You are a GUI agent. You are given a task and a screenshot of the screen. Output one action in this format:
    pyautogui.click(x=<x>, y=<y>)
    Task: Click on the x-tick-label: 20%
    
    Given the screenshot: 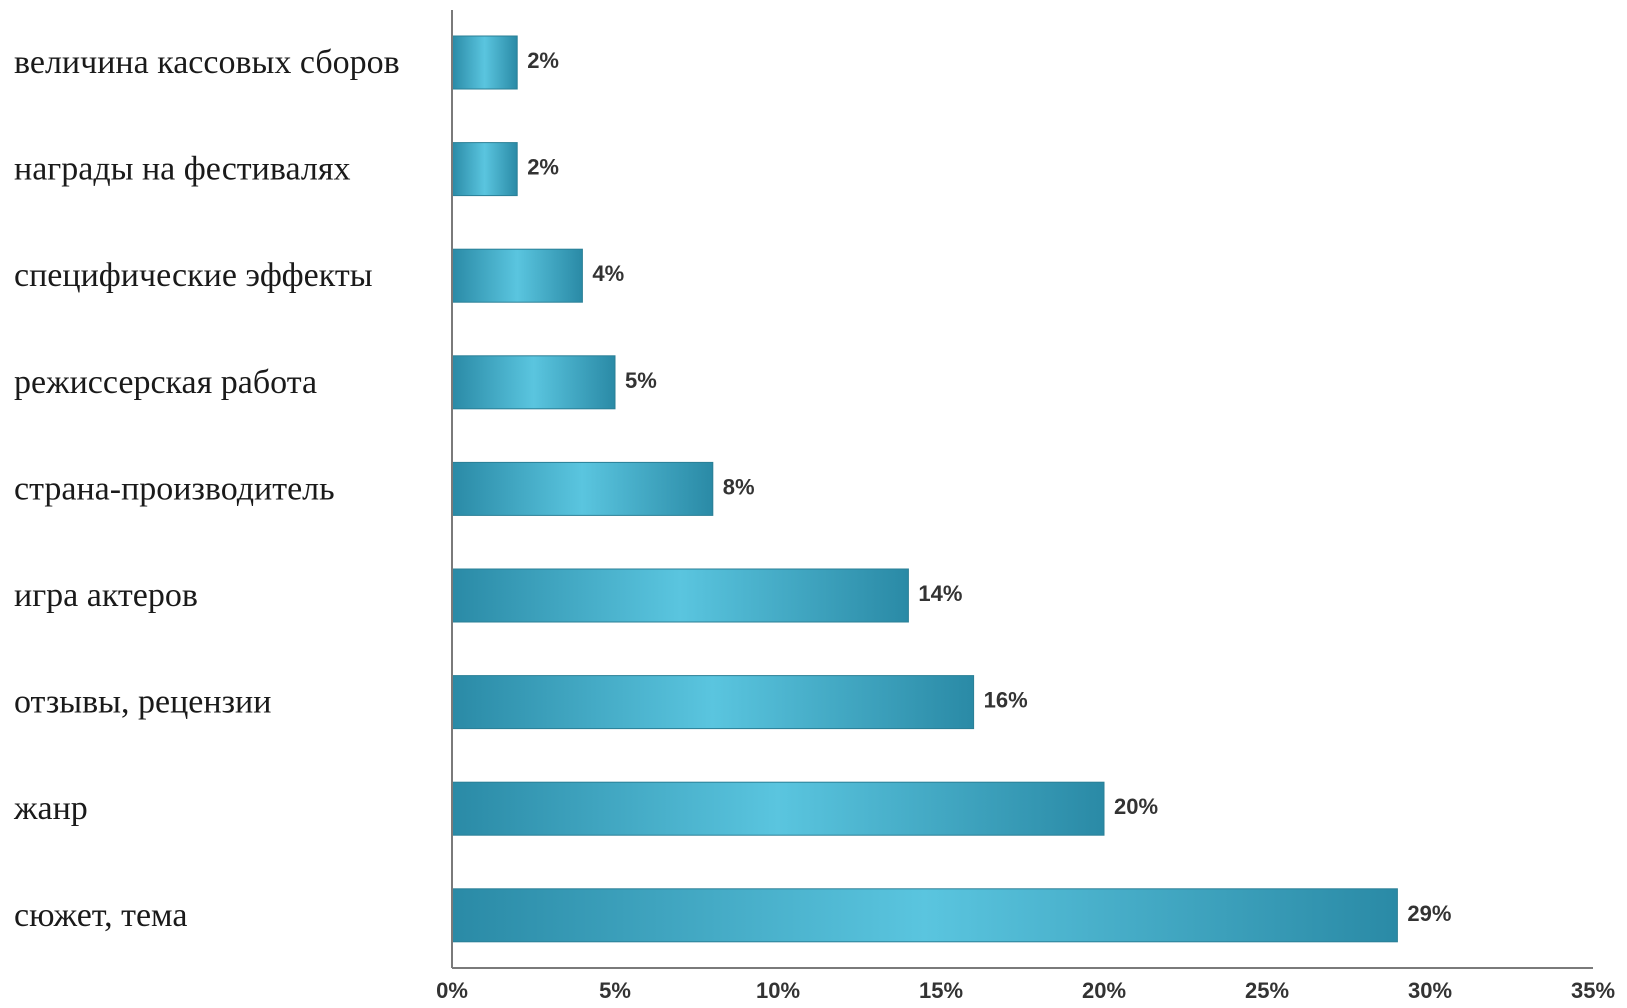 What is the action you would take?
    pyautogui.click(x=1104, y=990)
    